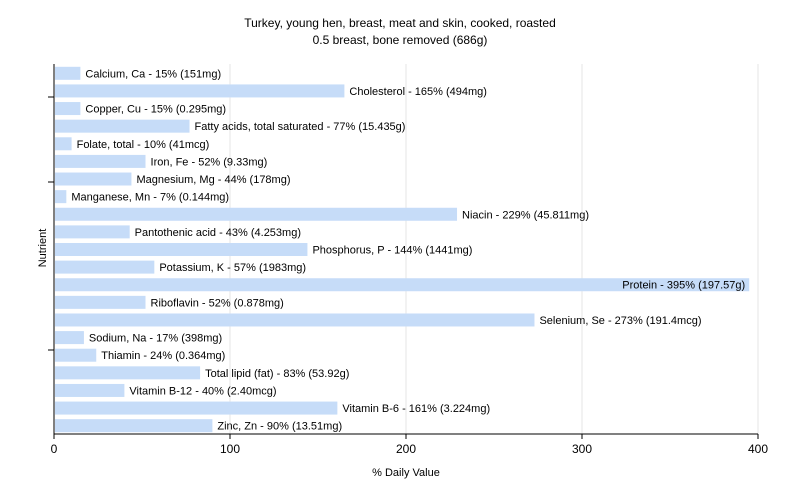 The width and height of the screenshot is (800, 500). What do you see at coordinates (620, 321) in the screenshot?
I see `bar-label: Selenium, Se - 273% (191.4mcg)` at bounding box center [620, 321].